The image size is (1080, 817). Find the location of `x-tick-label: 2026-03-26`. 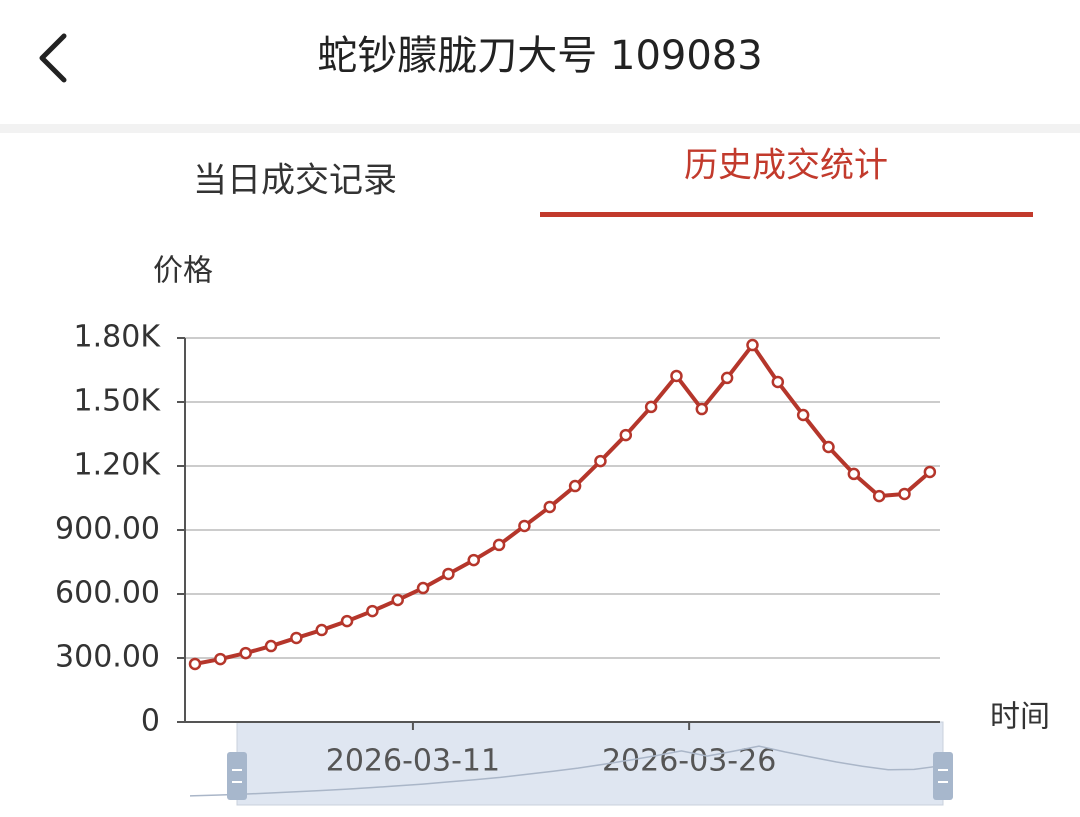

x-tick-label: 2026-03-26 is located at coordinates (689, 761).